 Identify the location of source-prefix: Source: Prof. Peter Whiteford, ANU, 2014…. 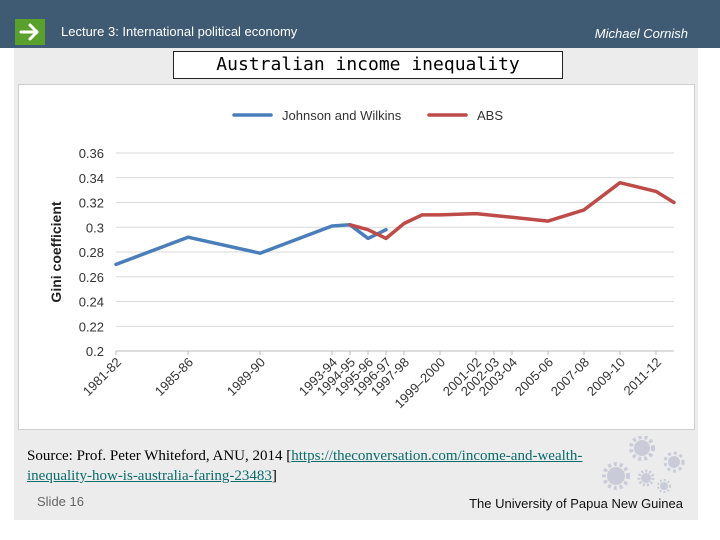
(159, 456).